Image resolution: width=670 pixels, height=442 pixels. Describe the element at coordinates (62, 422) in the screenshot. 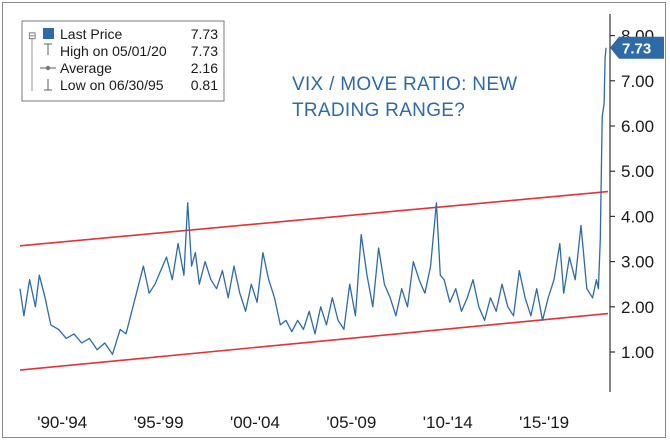

I see `x-tick-label: '90-'94` at that location.